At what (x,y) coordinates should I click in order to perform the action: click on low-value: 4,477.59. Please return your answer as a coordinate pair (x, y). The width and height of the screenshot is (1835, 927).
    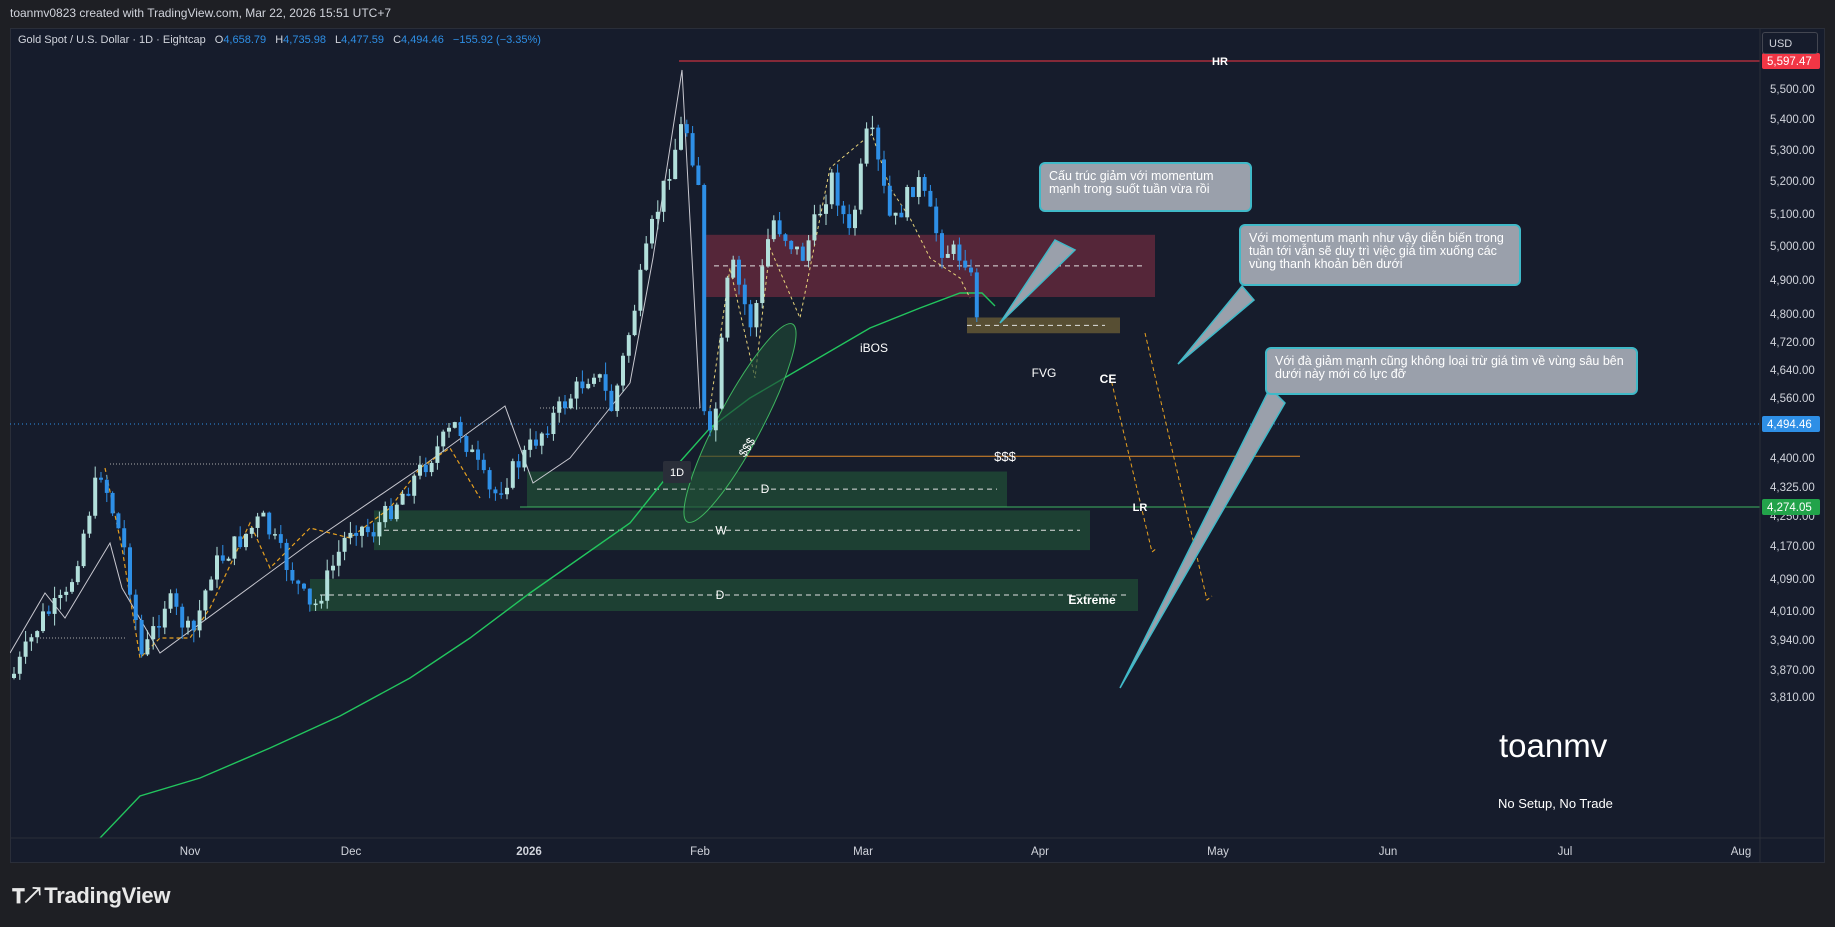
    Looking at the image, I should click on (362, 40).